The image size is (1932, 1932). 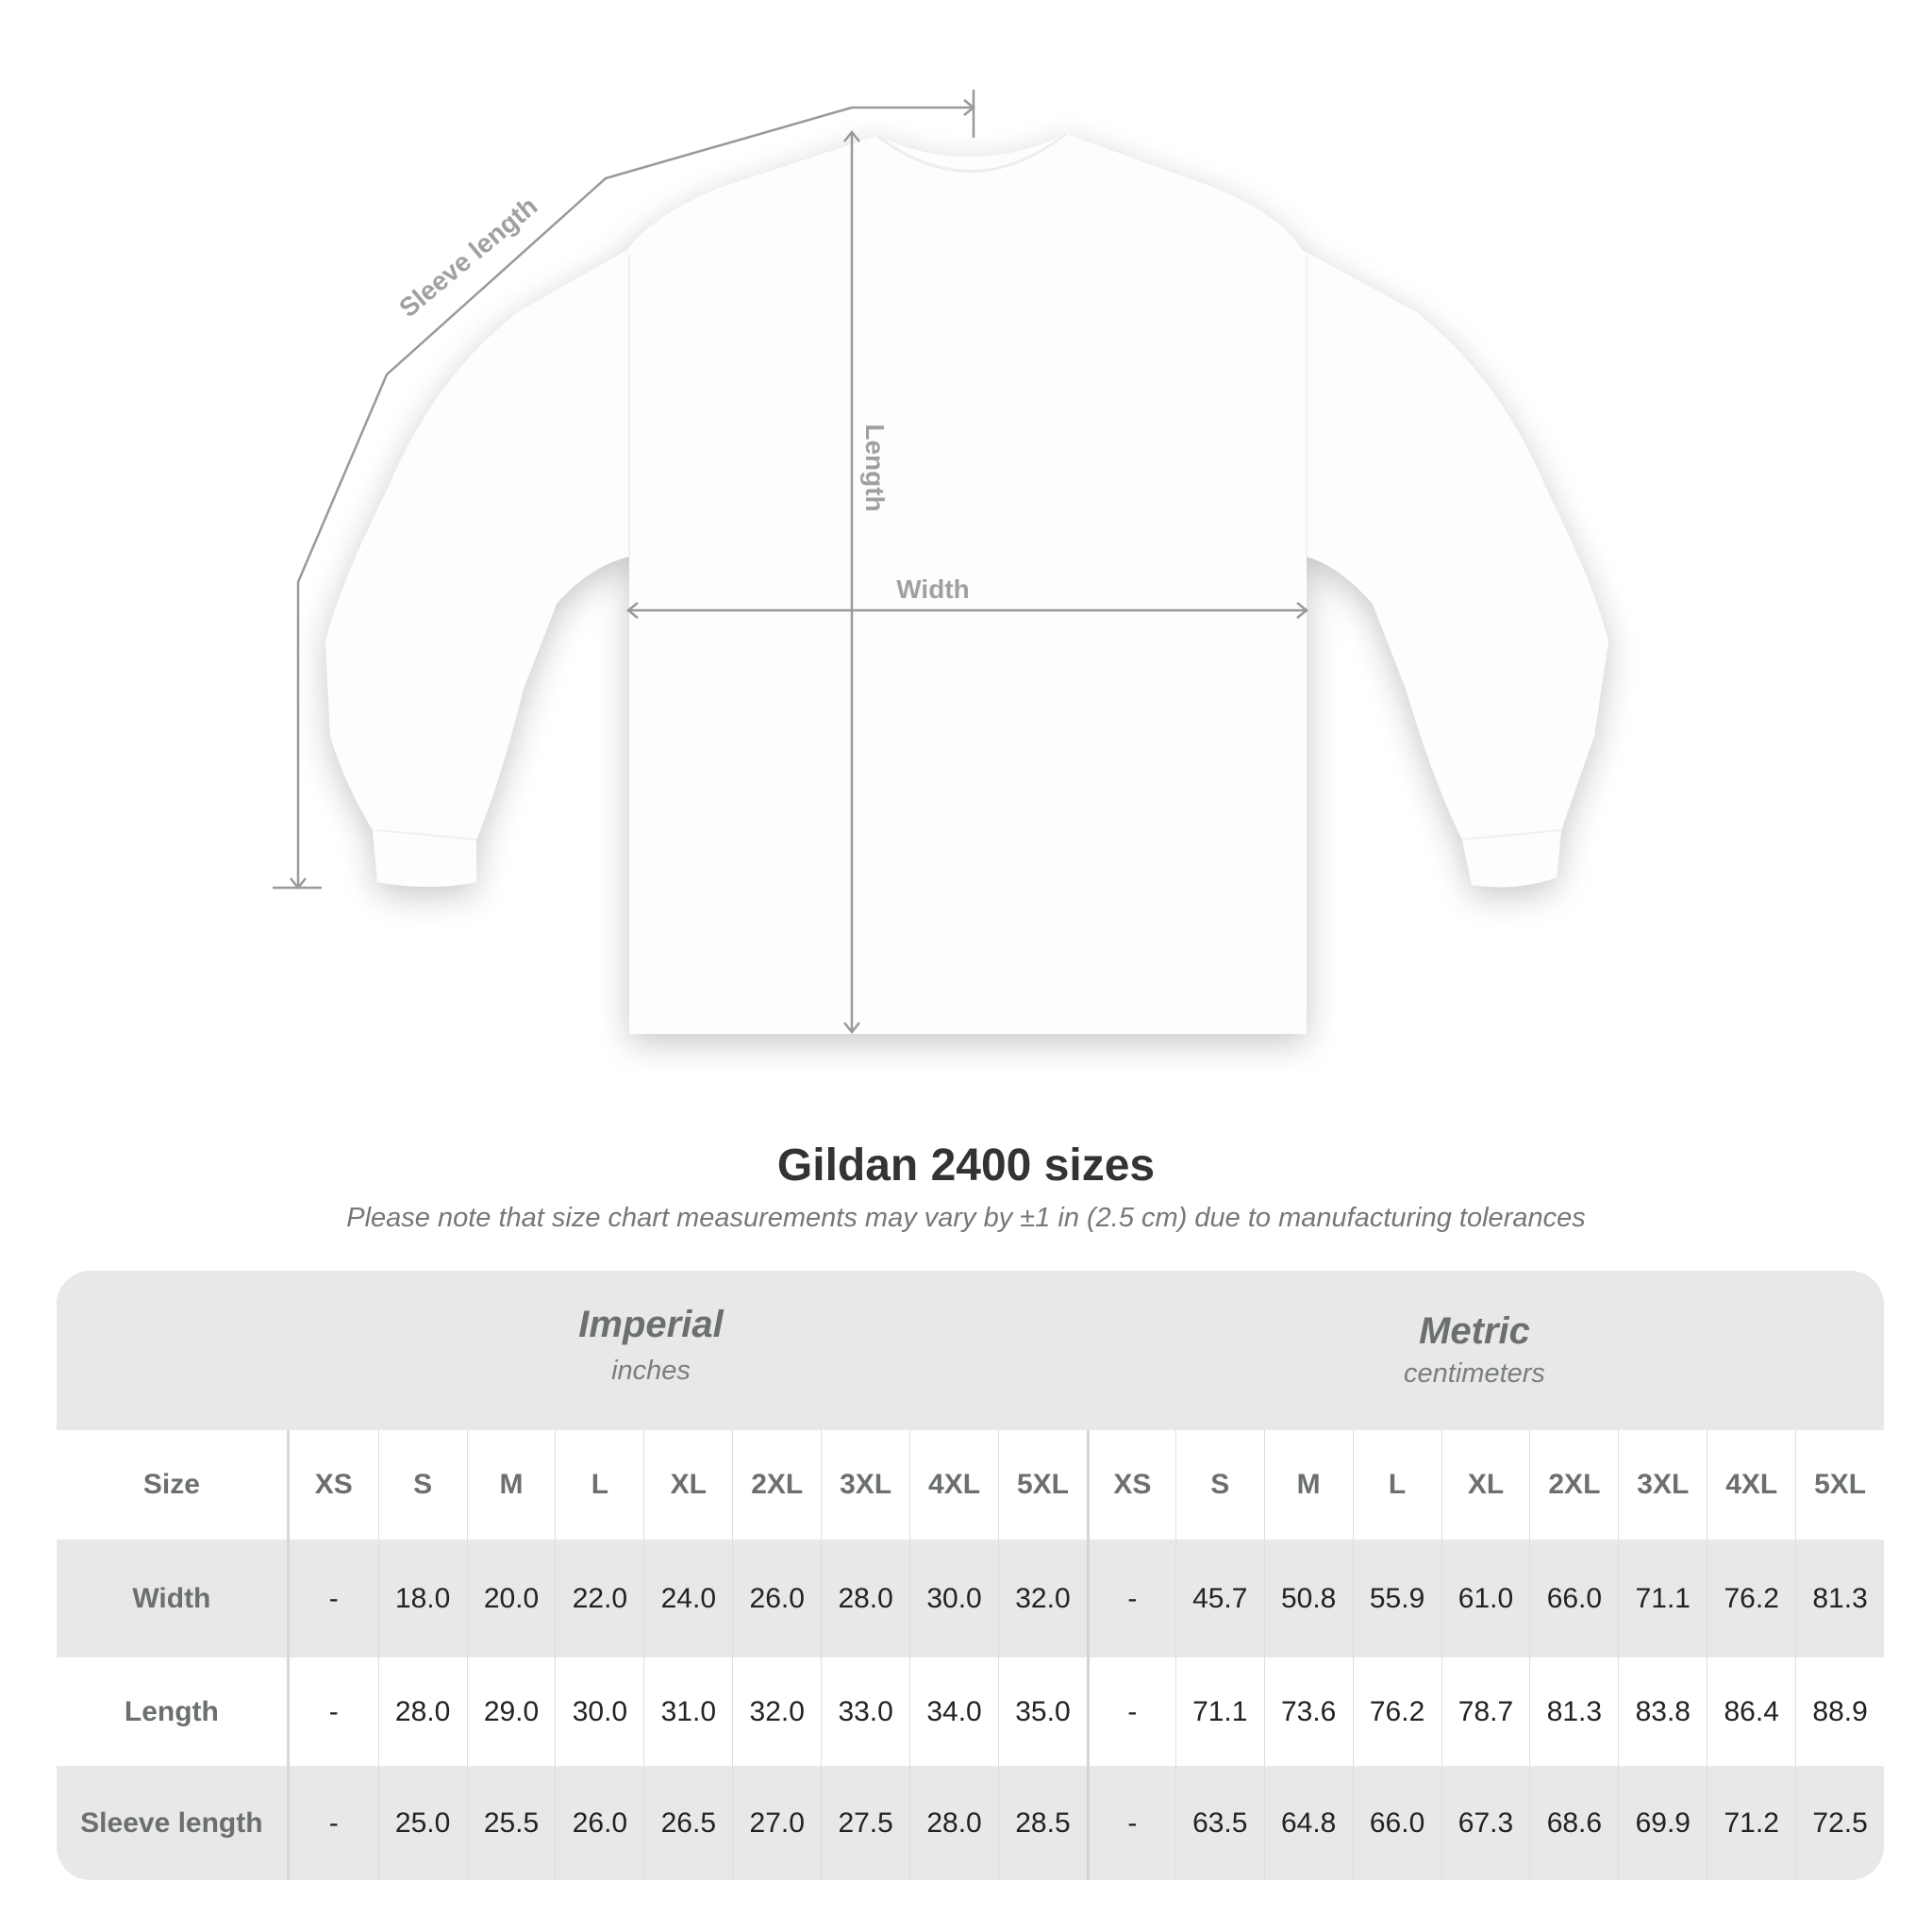 What do you see at coordinates (1219, 1598) in the screenshot?
I see `metric-value: 45.7` at bounding box center [1219, 1598].